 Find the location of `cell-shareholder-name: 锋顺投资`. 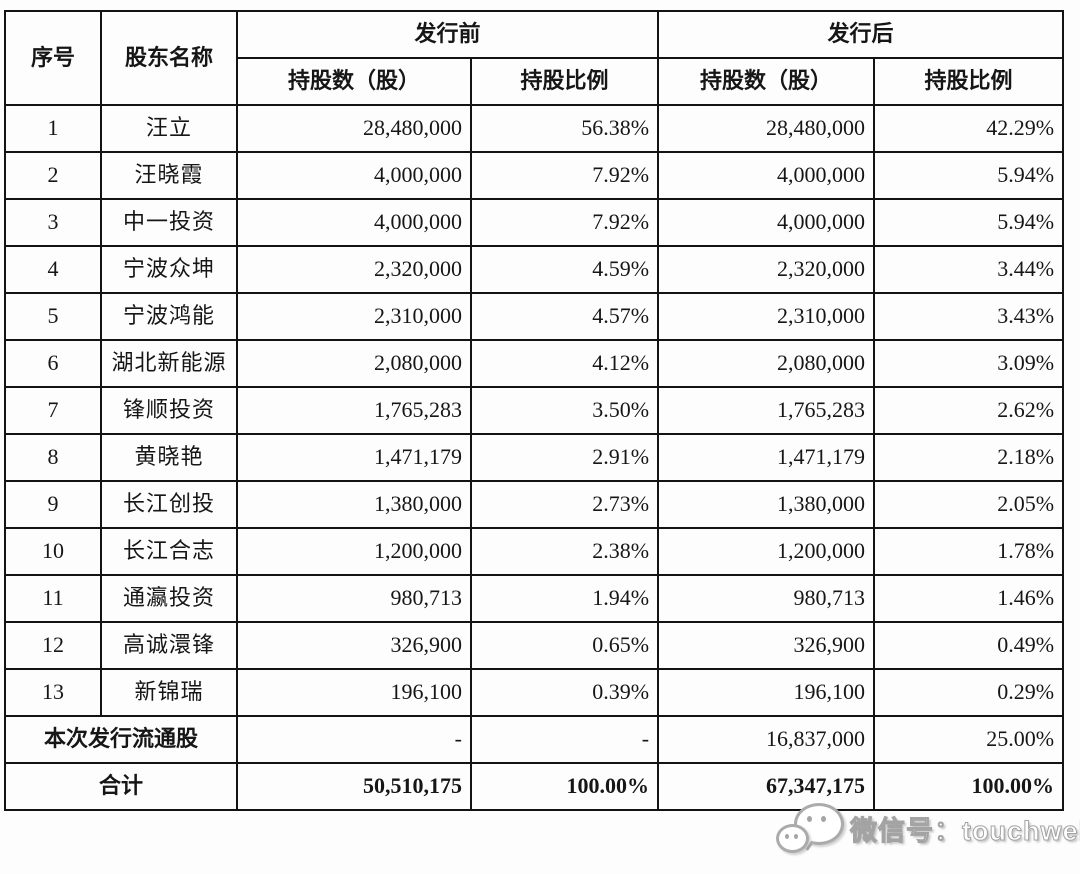

cell-shareholder-name: 锋顺投资 is located at coordinates (169, 410).